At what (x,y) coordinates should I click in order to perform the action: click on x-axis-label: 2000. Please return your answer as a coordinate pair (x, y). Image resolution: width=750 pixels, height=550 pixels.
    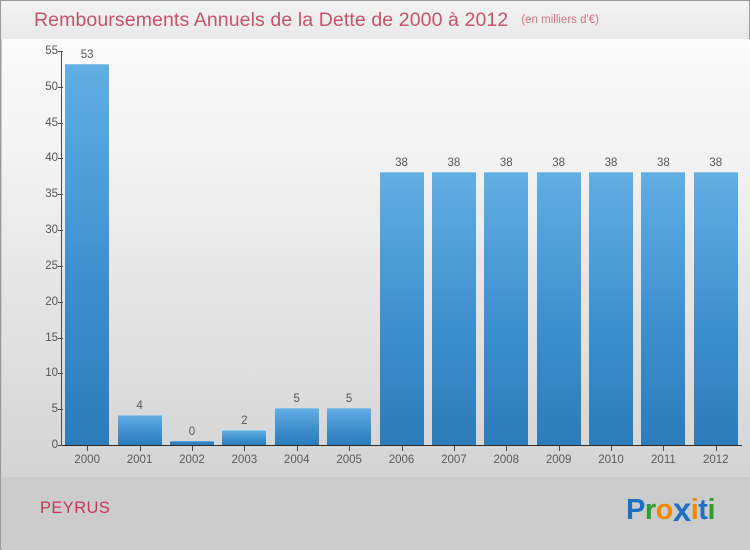
    Looking at the image, I should click on (87, 460).